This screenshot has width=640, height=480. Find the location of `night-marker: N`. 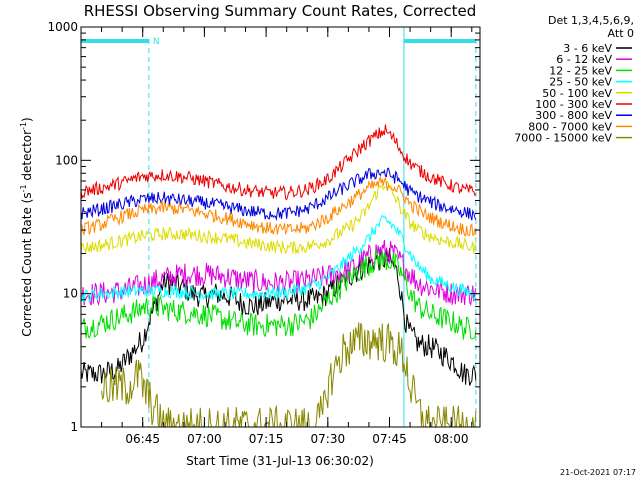

night-marker: N is located at coordinates (120, 232).